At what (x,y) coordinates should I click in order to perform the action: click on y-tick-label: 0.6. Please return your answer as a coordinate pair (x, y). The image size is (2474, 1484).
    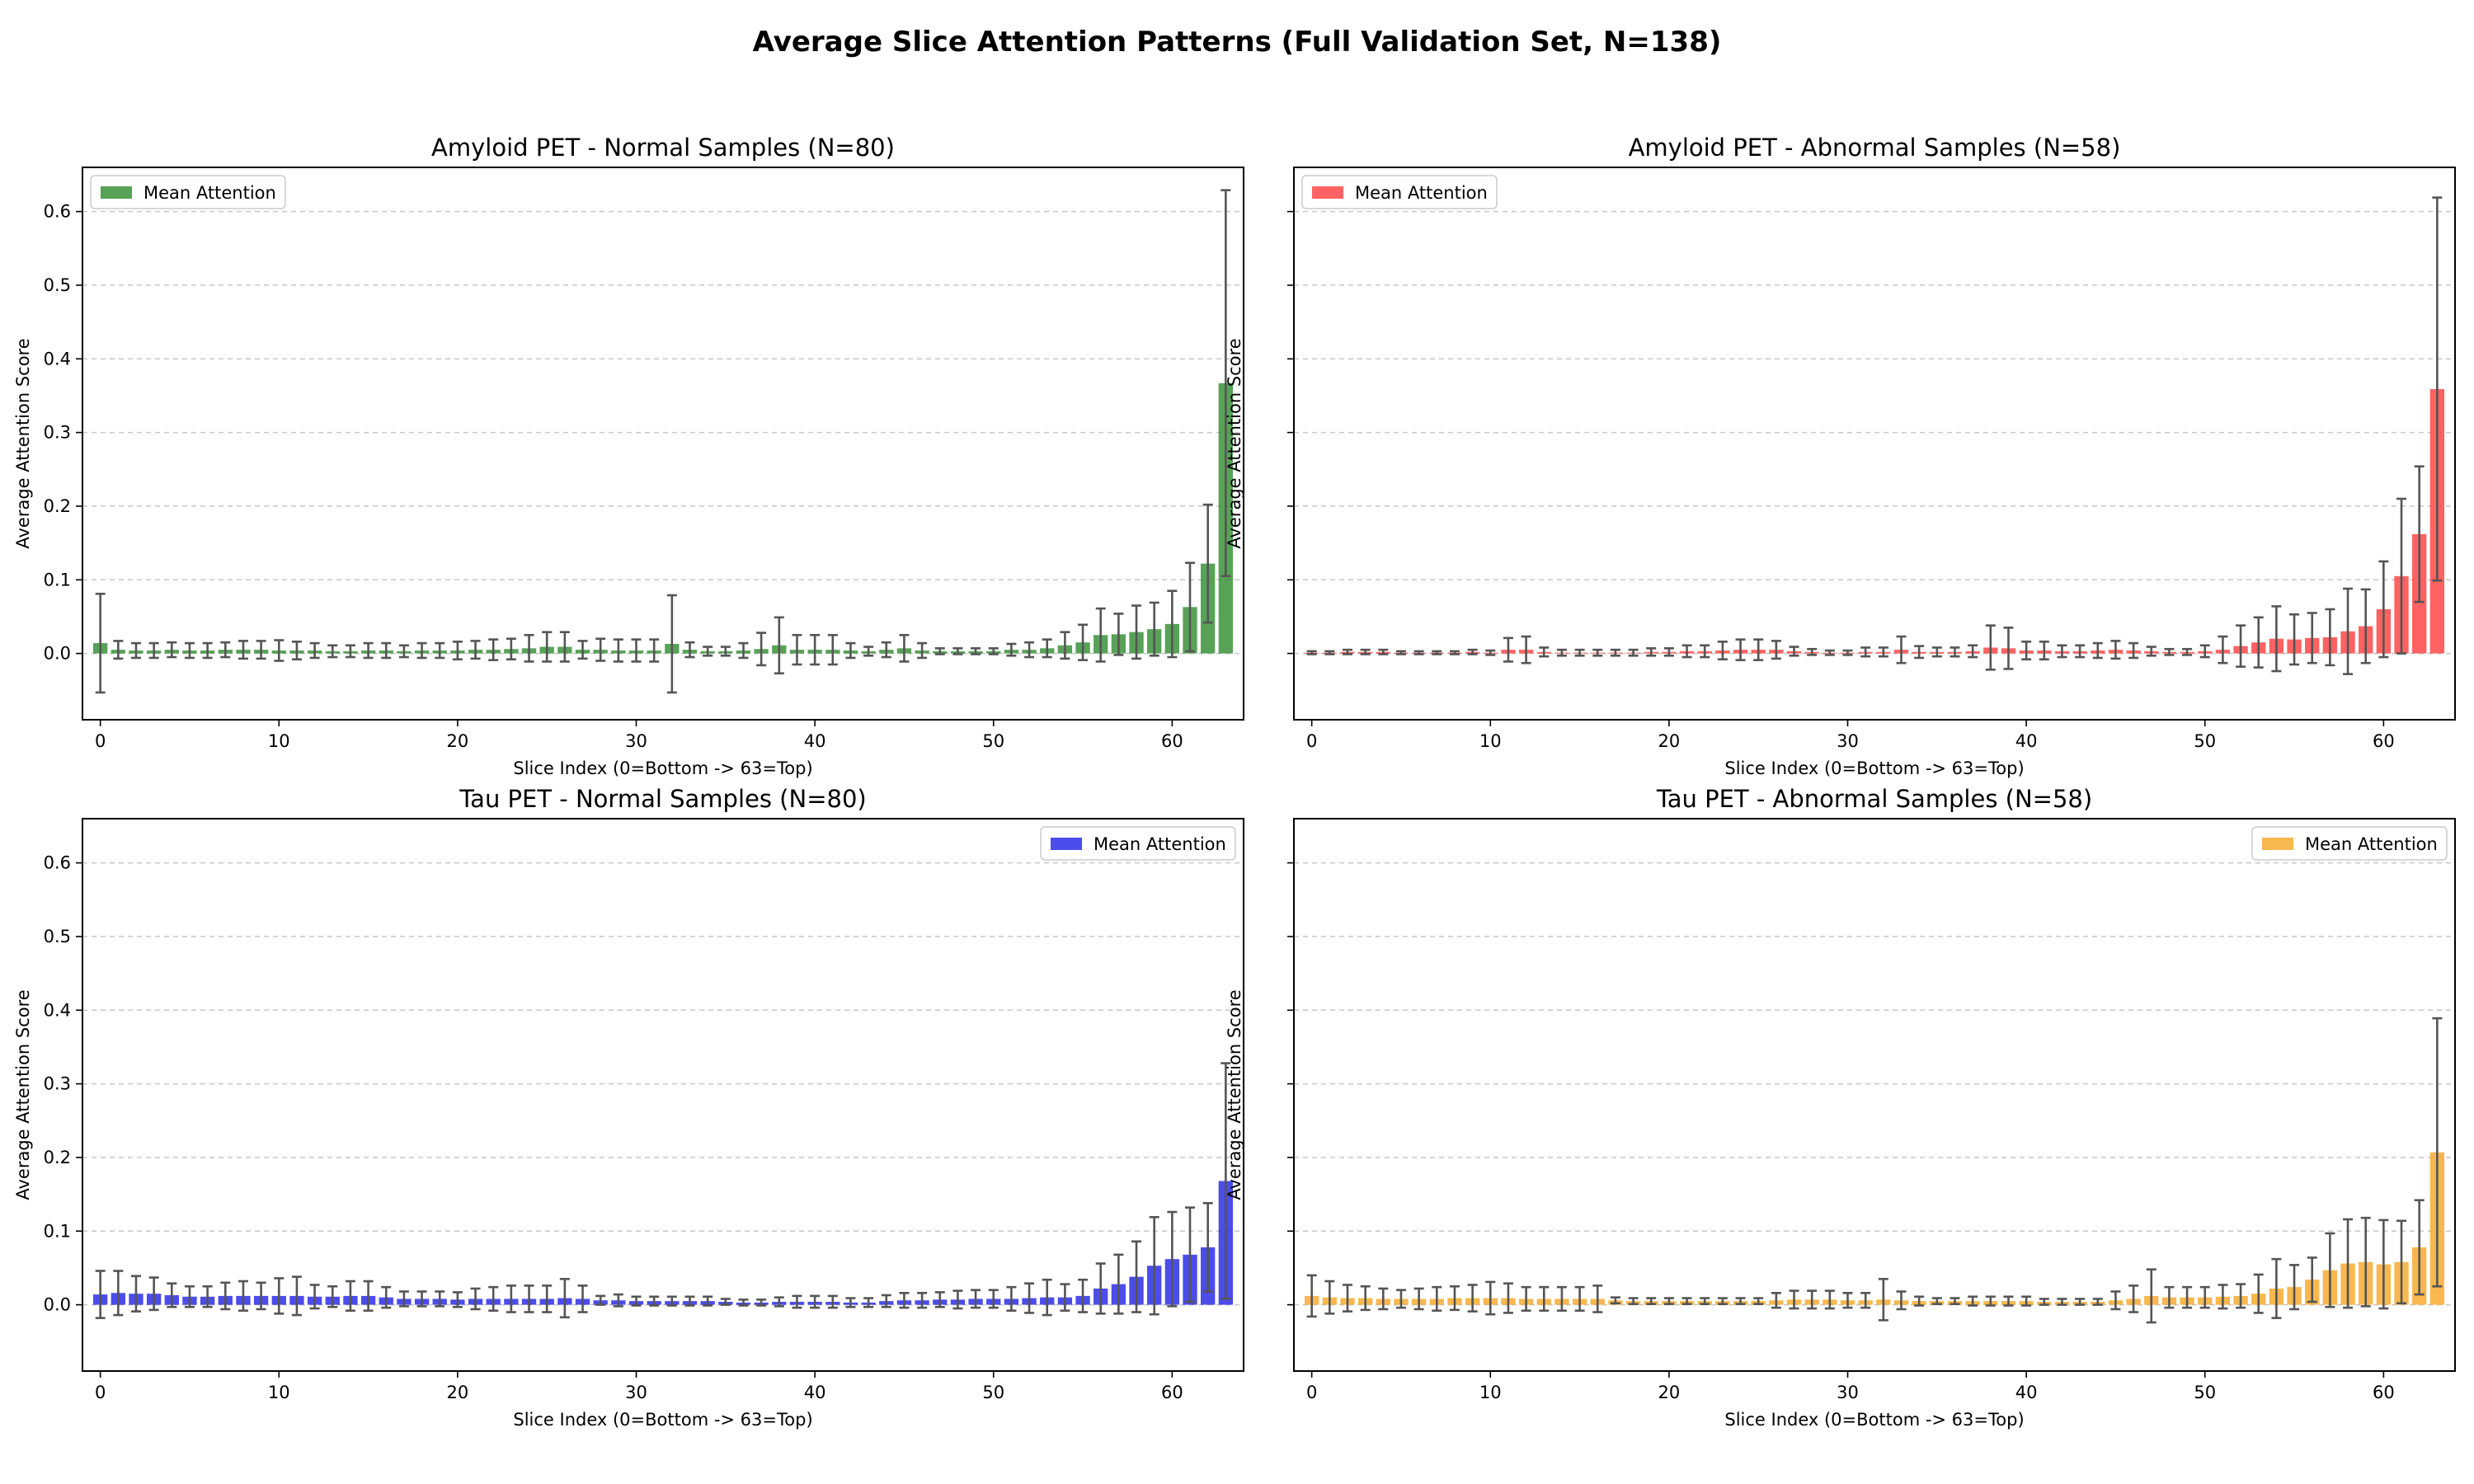
    Looking at the image, I should click on (57, 212).